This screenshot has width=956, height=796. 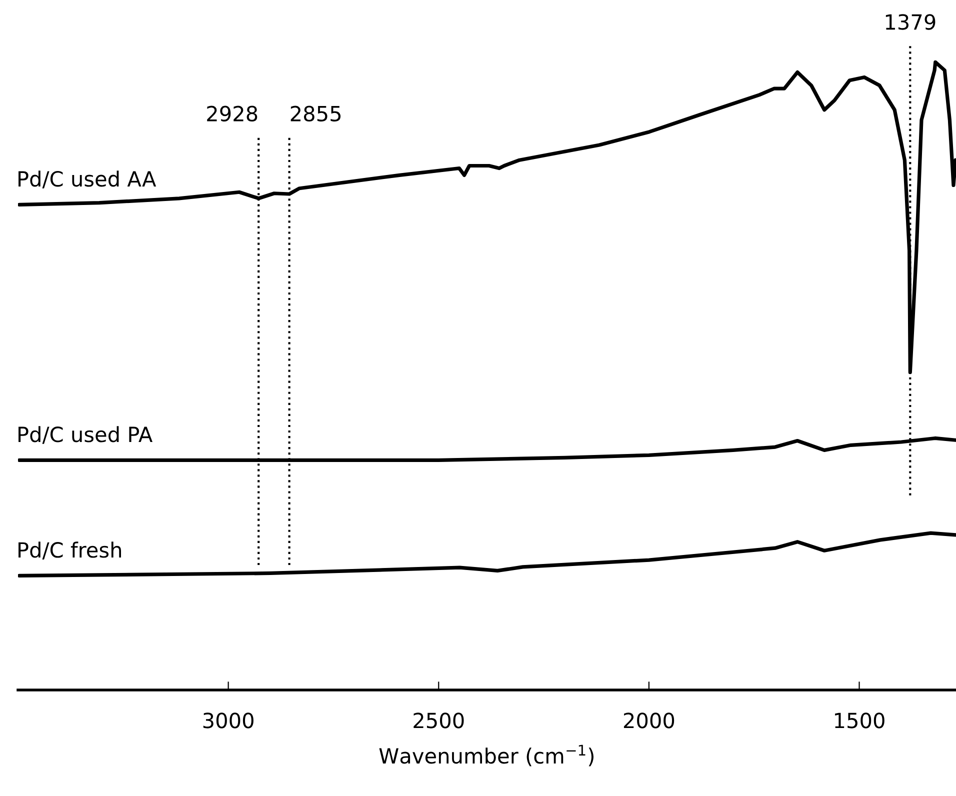 I want to click on ref-line-label: 2928, so click(x=232, y=114).